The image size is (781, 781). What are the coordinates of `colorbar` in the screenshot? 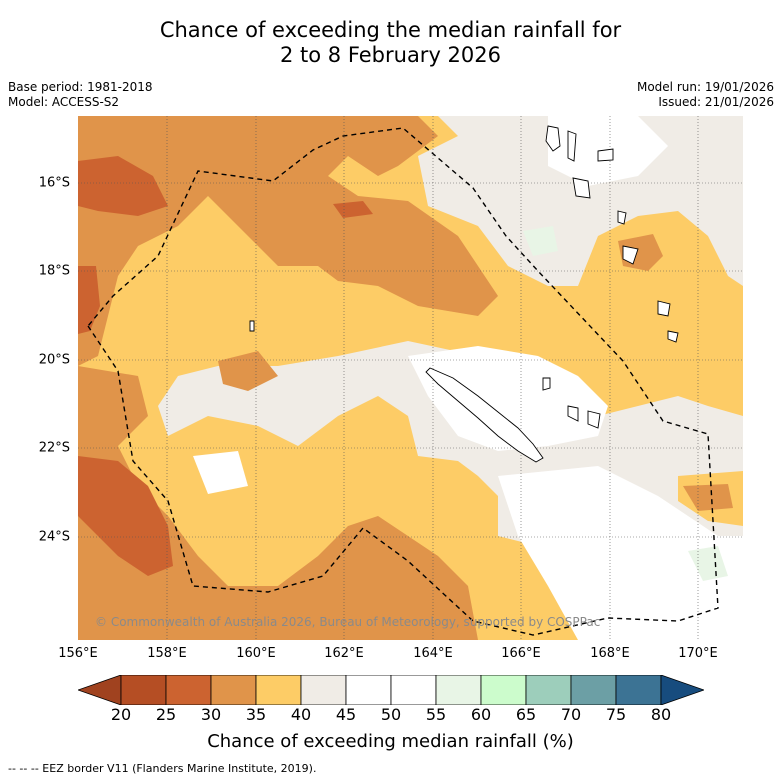 It's located at (391, 690).